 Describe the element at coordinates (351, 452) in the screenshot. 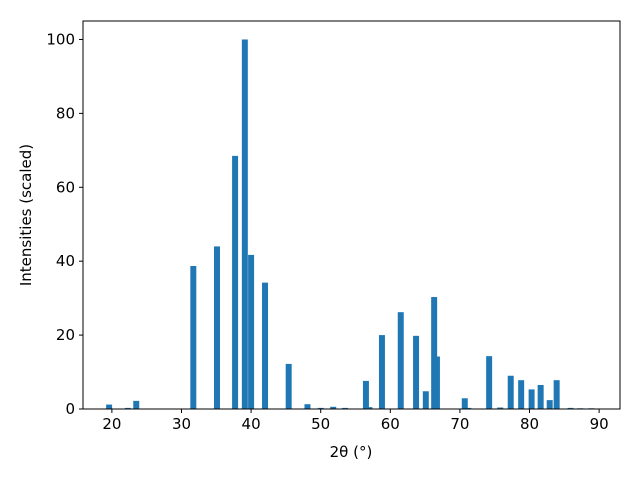

I see `x-axis-label: 2θ (°)` at that location.